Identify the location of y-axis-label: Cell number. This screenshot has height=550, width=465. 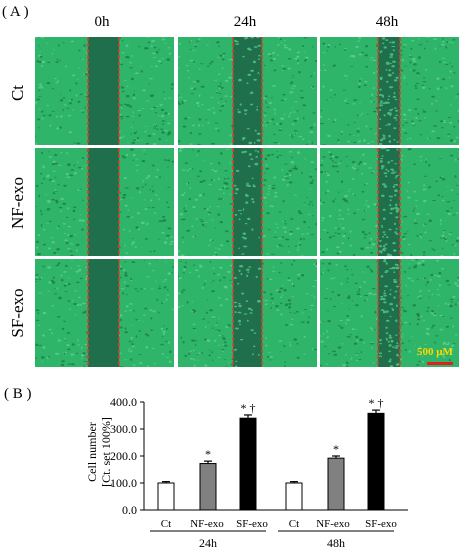
(92, 452).